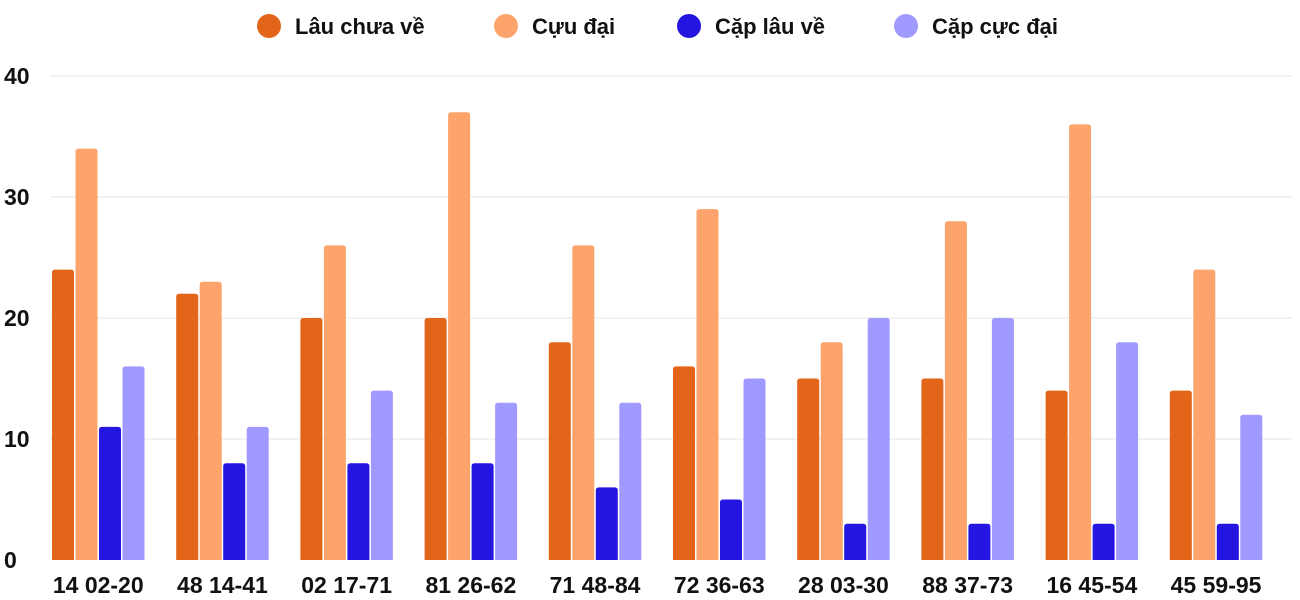  What do you see at coordinates (595, 585) in the screenshot?
I see `x-tick-label-71-48-84: 71 48-84` at bounding box center [595, 585].